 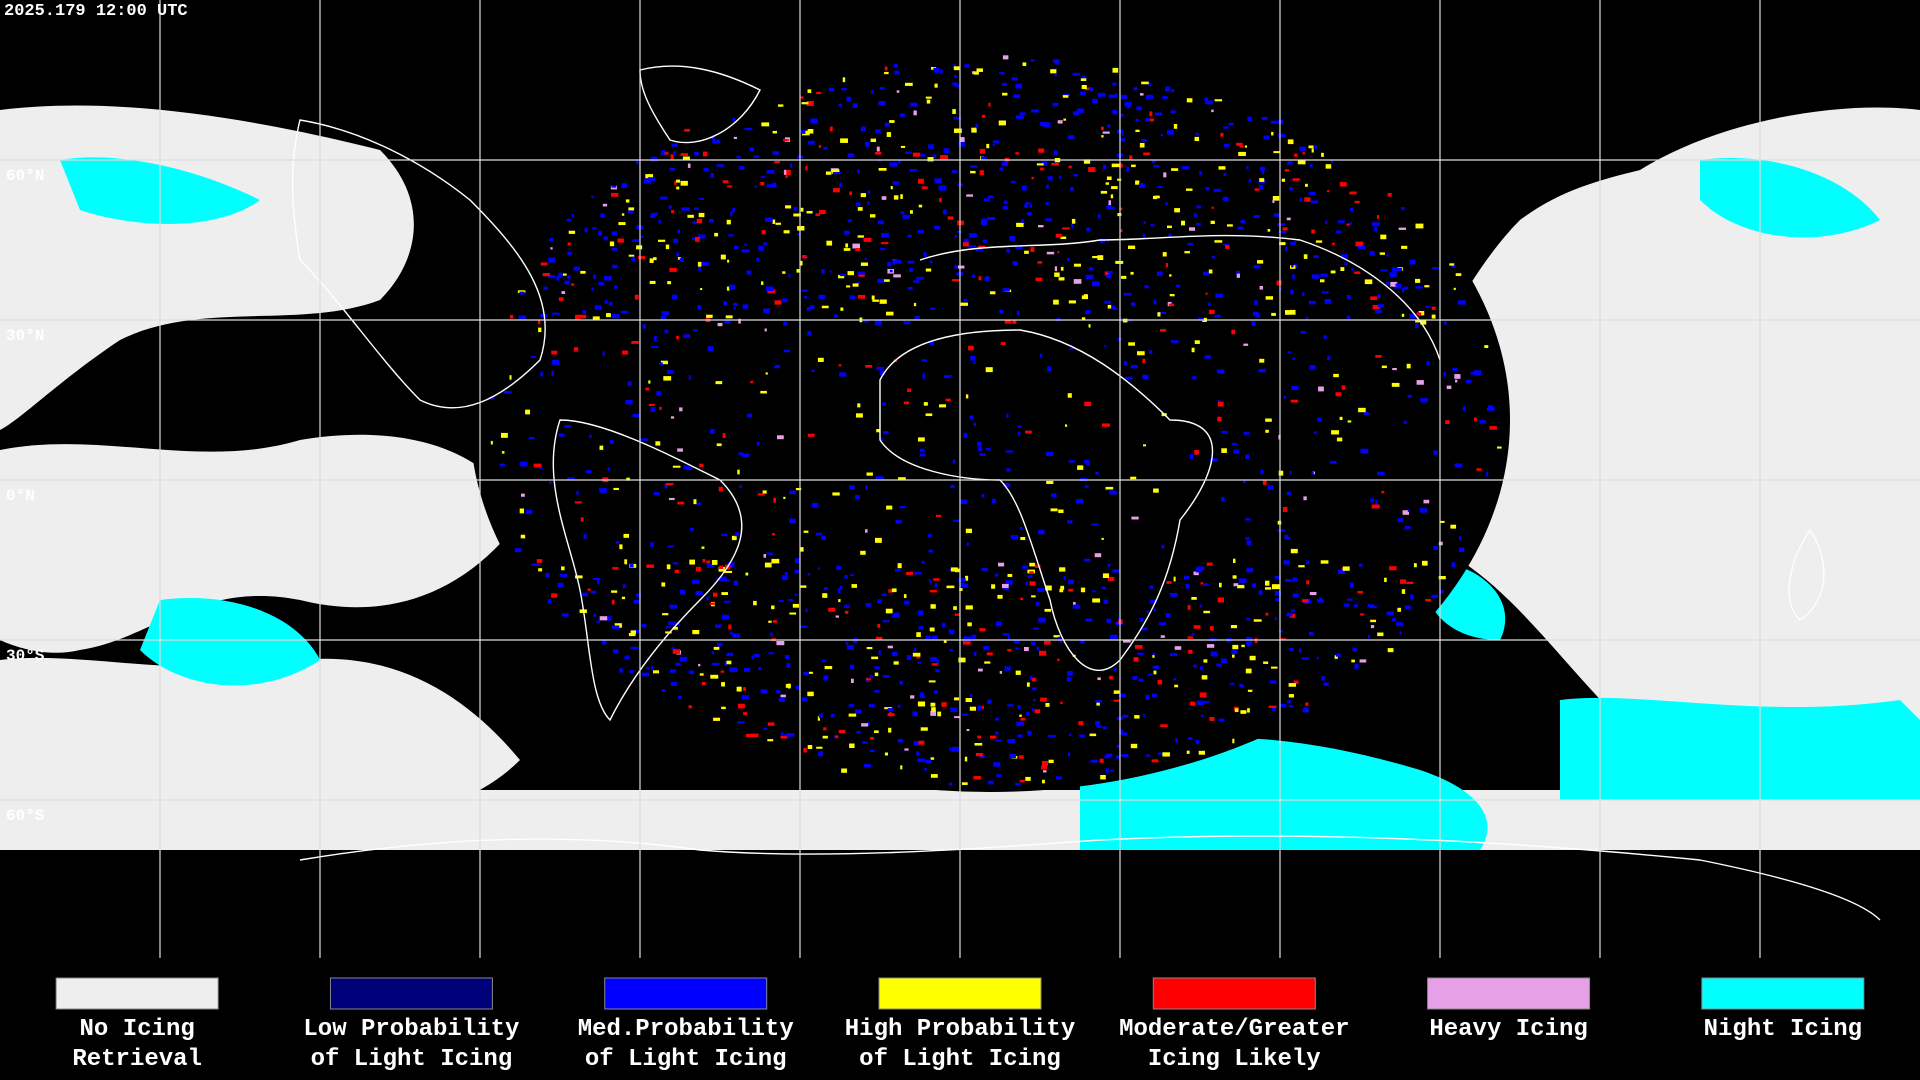 What do you see at coordinates (1234, 993) in the screenshot?
I see `legend-swatch` at bounding box center [1234, 993].